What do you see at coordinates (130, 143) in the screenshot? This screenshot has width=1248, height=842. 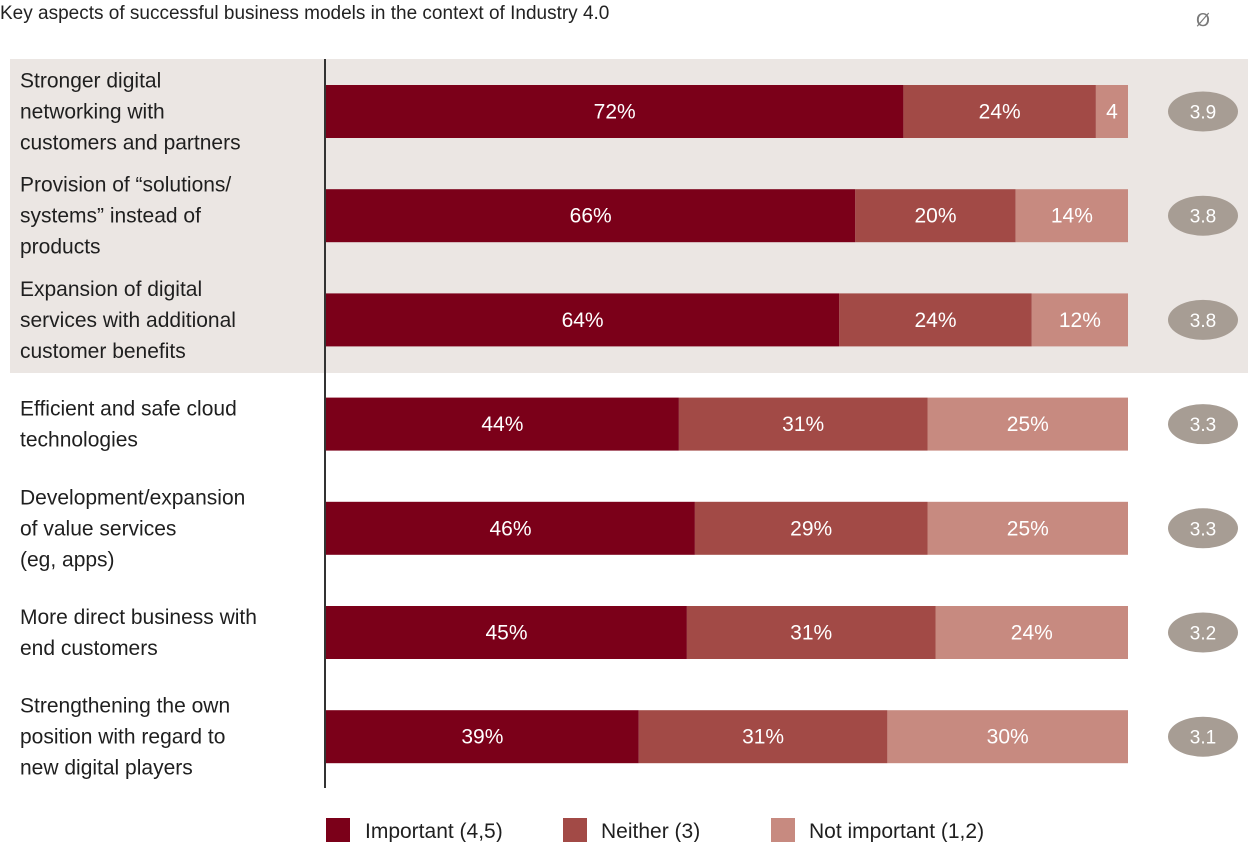 I see `category-label-line: customers and partners` at bounding box center [130, 143].